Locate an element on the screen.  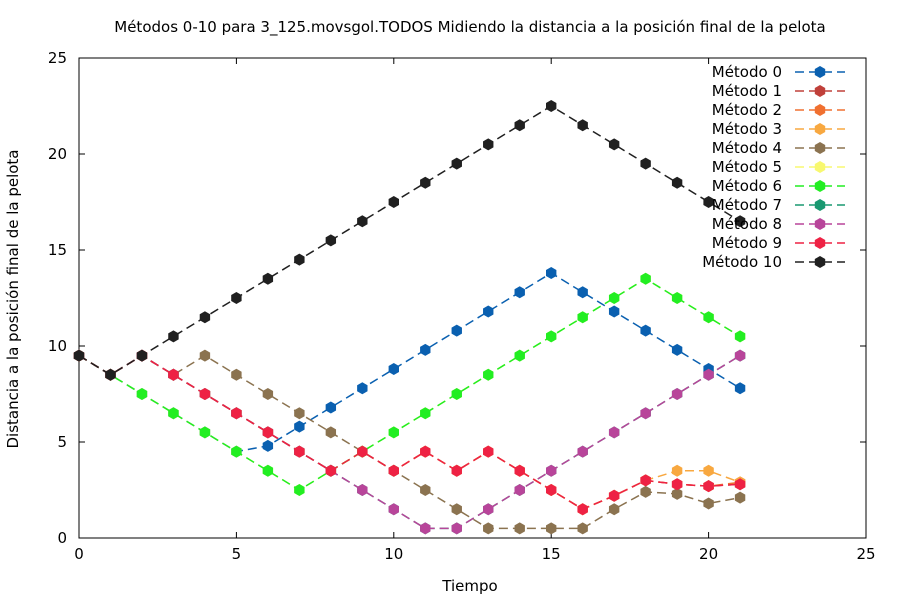
legend-label: Método 7 is located at coordinates (747, 205).